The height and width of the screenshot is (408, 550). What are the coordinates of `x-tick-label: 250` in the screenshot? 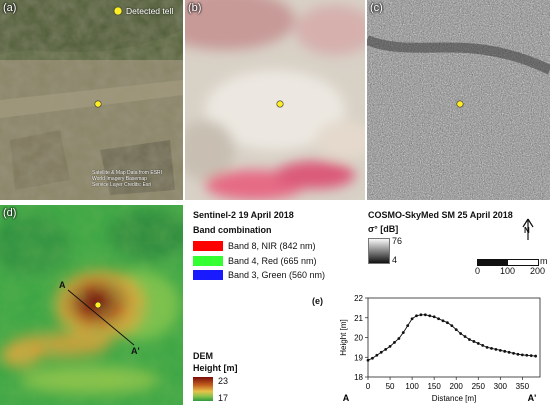 It's located at (479, 386).